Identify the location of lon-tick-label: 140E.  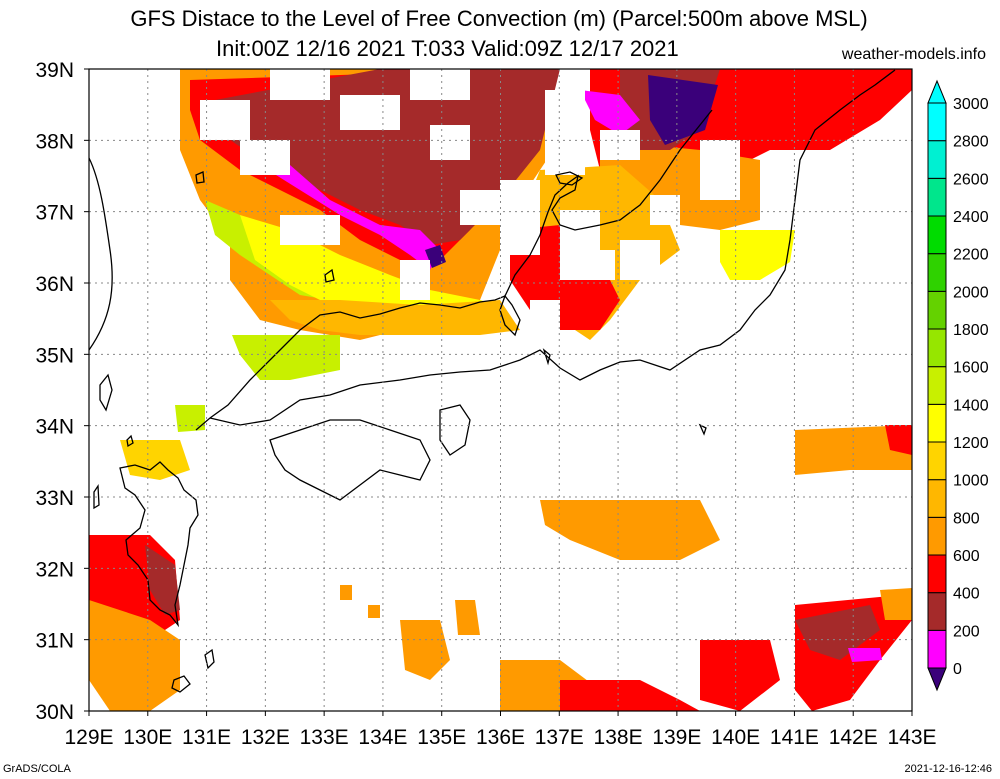
(735, 737).